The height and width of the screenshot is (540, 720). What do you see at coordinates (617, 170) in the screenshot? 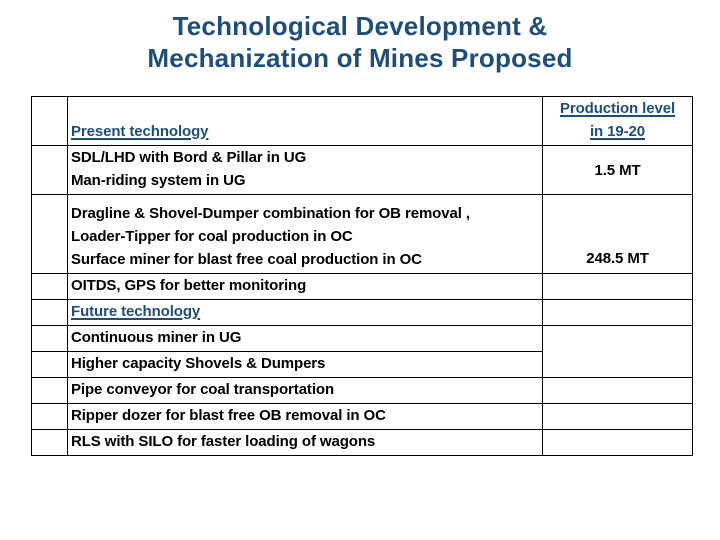
I see `production-cell: 1.5 MT` at bounding box center [617, 170].